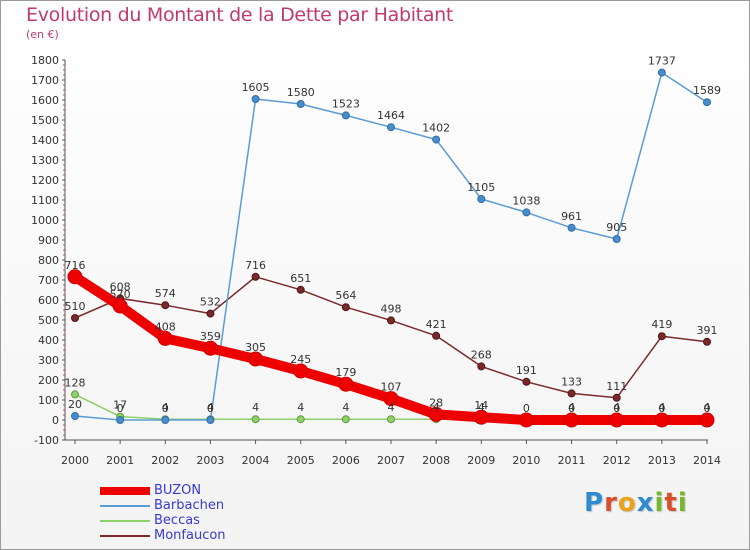 The width and height of the screenshot is (750, 550). Describe the element at coordinates (48, 300) in the screenshot. I see `y-tick-label: 600` at that location.